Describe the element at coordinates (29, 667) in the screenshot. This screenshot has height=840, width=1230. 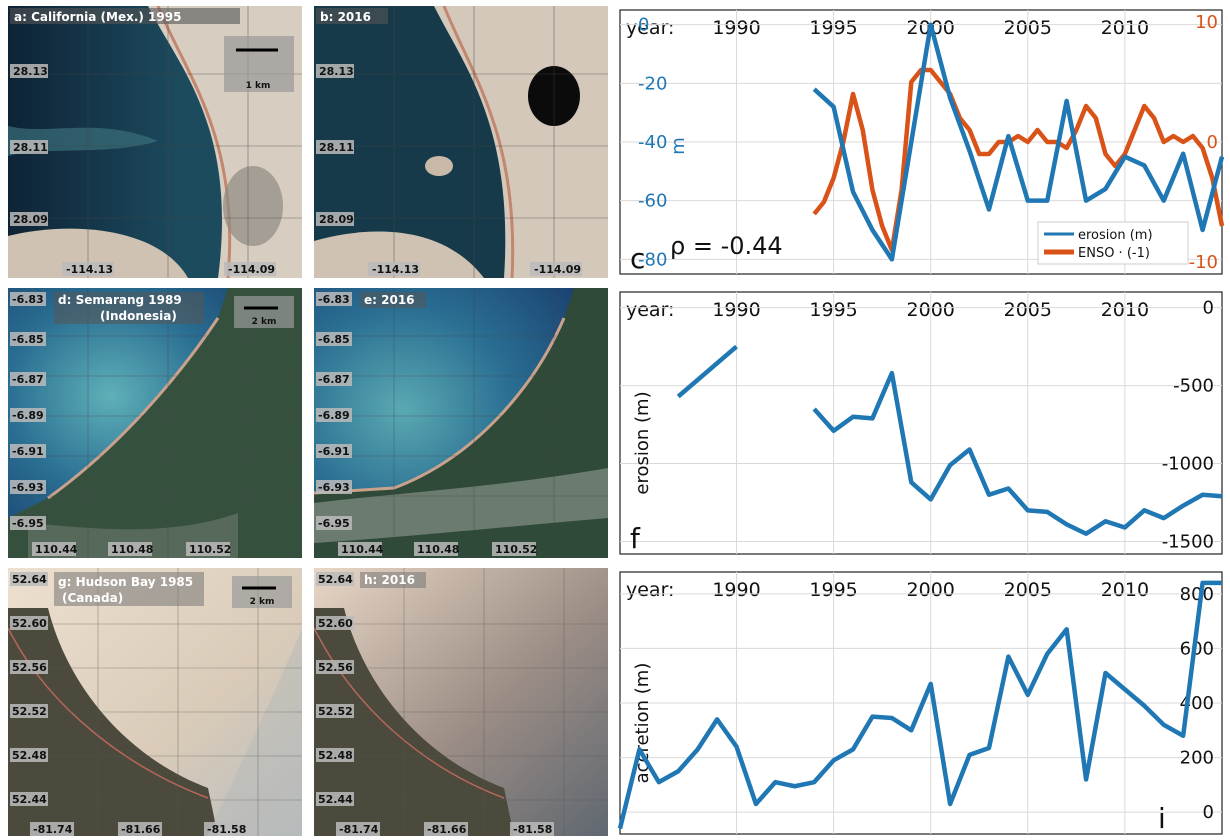
I see `map-g-lat-3: 52.56` at that location.